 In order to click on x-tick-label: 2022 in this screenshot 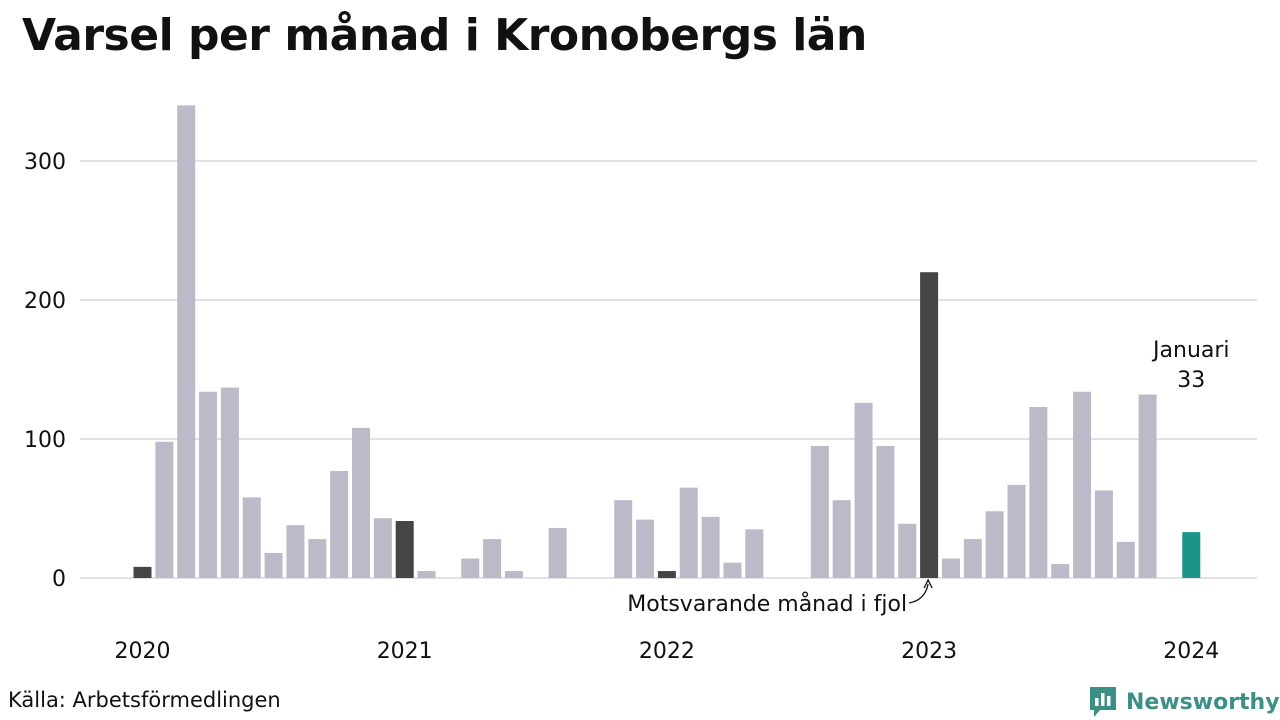, I will do `click(667, 651)`.